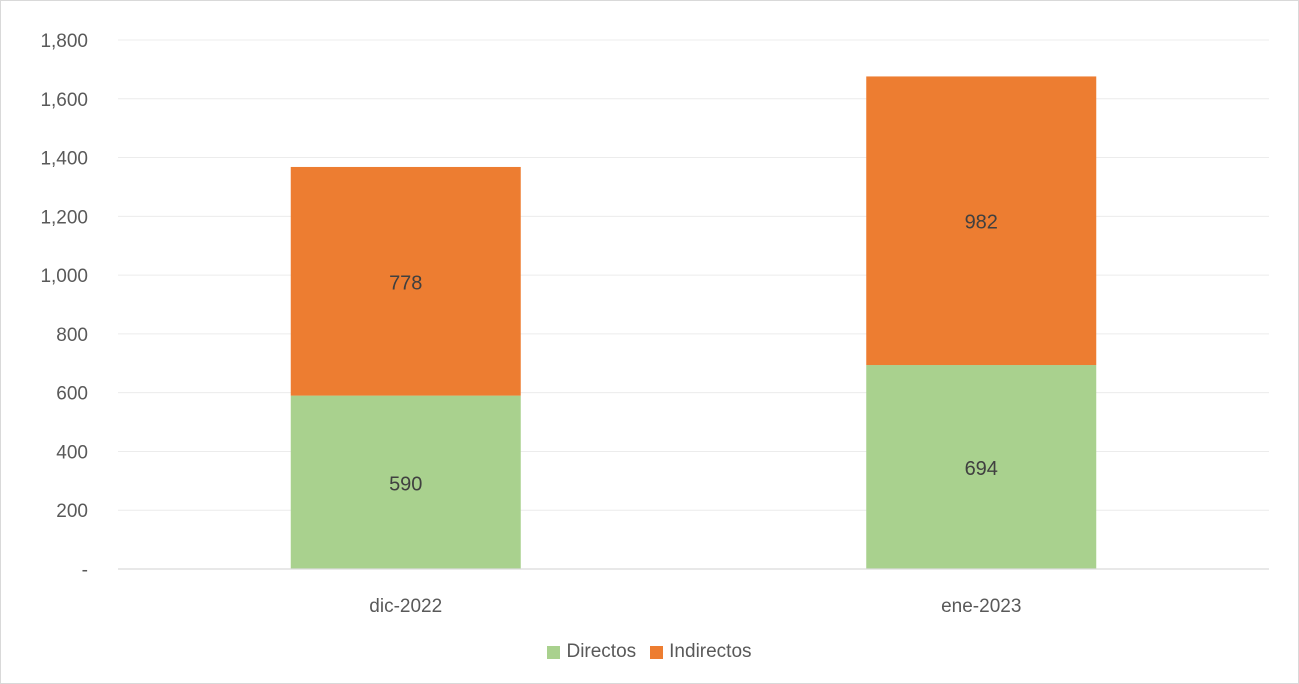  What do you see at coordinates (72, 452) in the screenshot?
I see `y-tick-label: 400` at bounding box center [72, 452].